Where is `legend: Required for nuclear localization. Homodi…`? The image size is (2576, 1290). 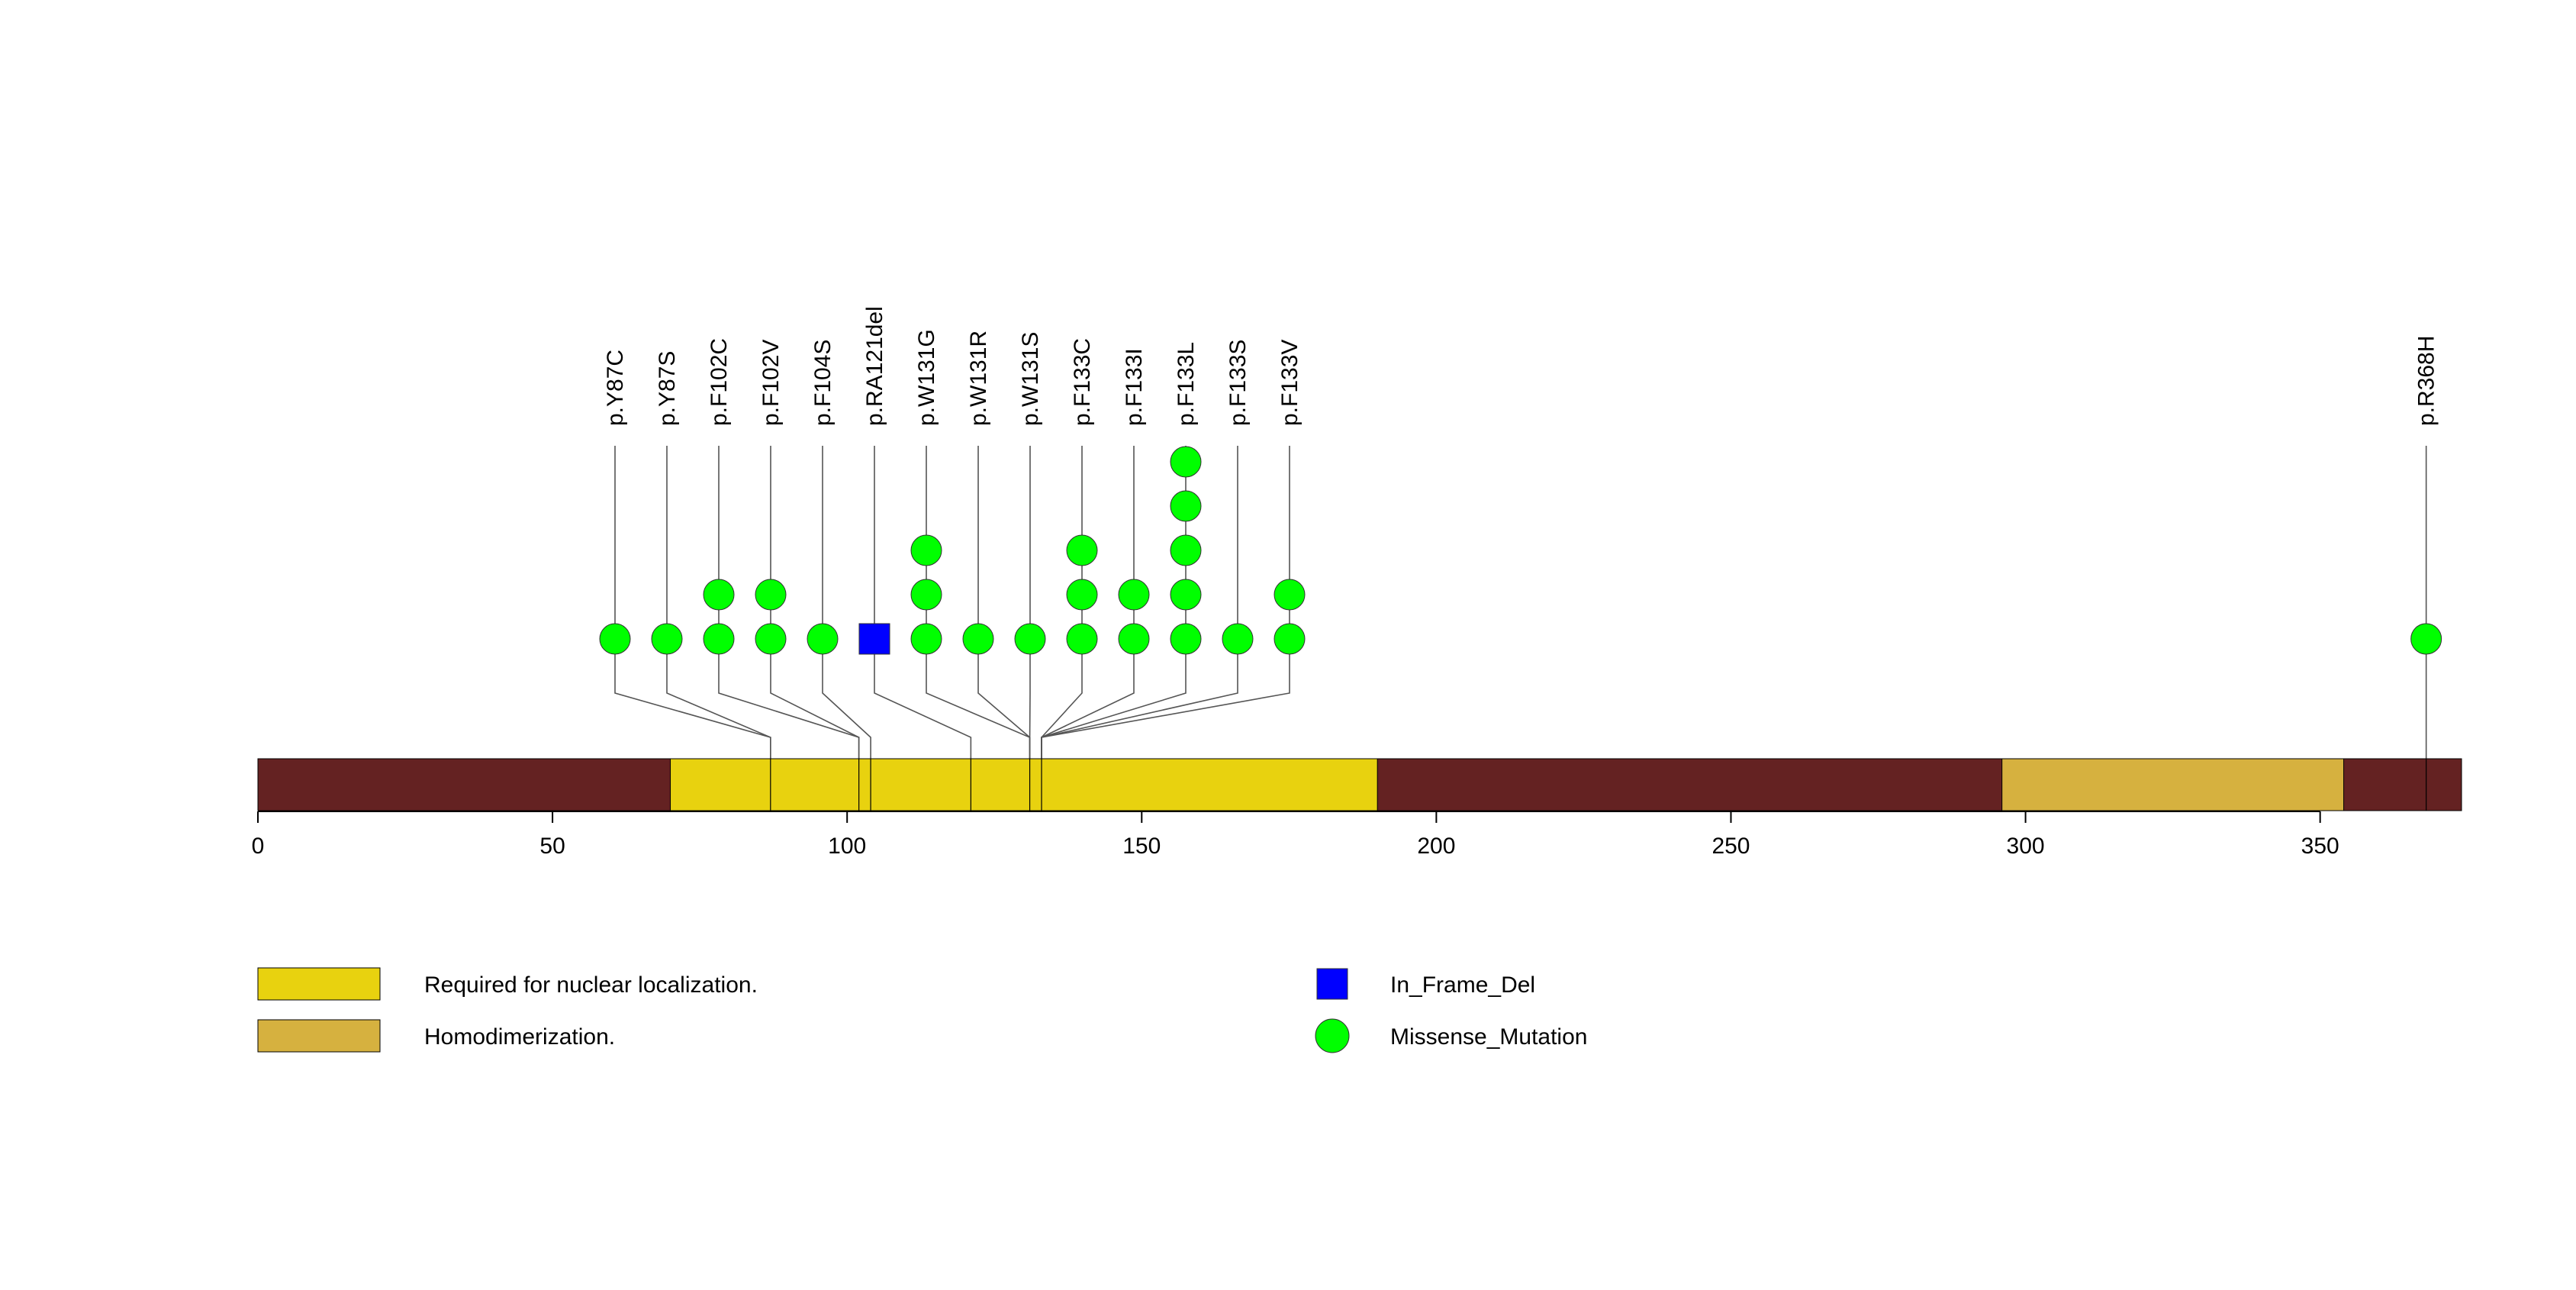
legend: Required for nuclear localization. Homodi… is located at coordinates (922, 1010).